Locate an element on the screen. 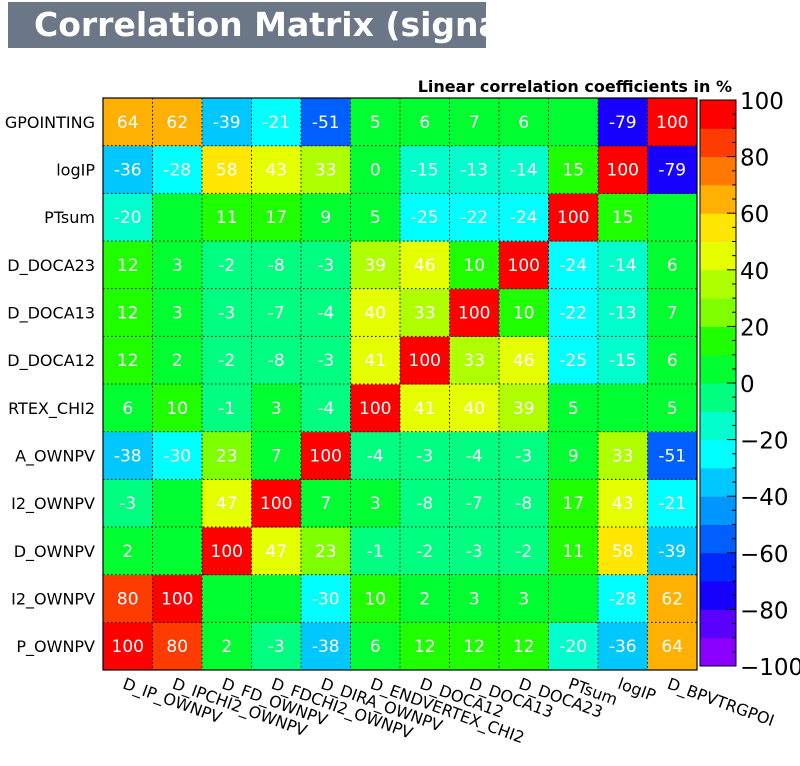 The height and width of the screenshot is (766, 800). cell-value-label: 9 is located at coordinates (573, 457).